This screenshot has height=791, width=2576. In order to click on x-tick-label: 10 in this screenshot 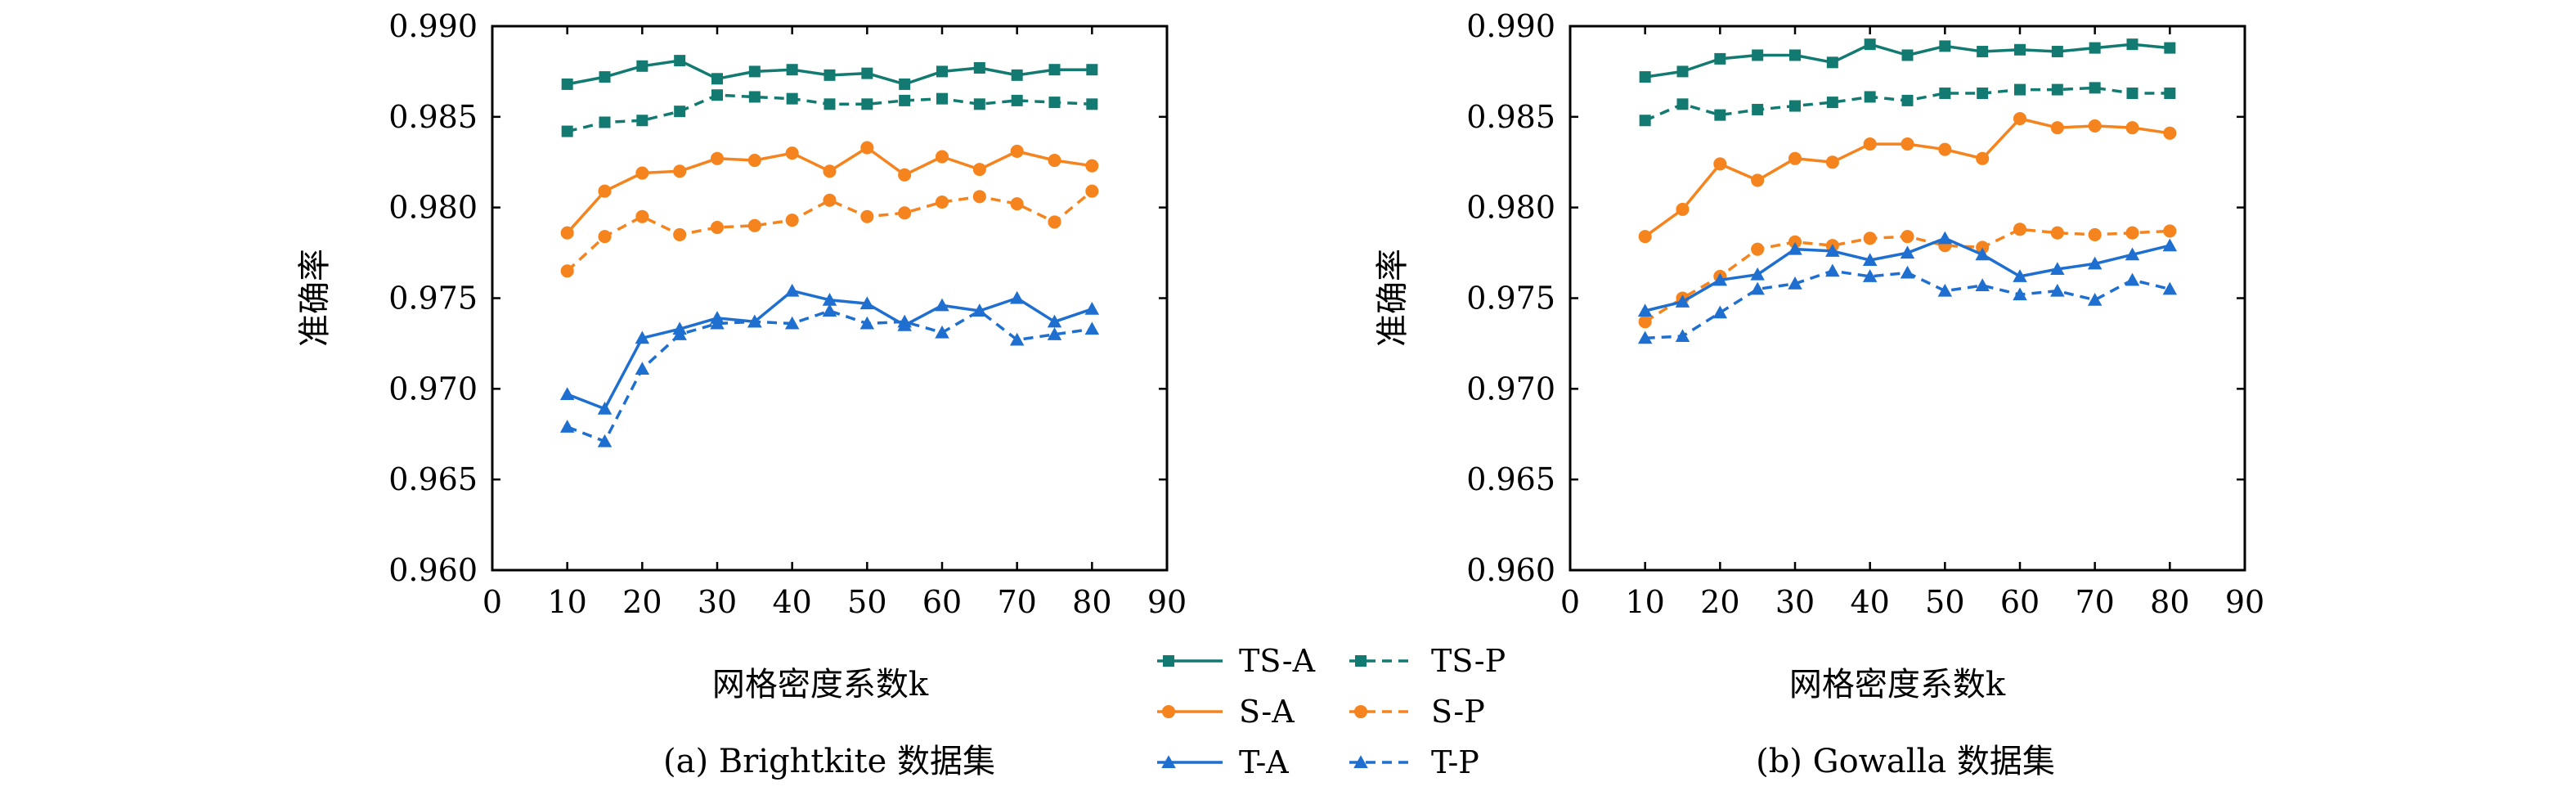, I will do `click(1644, 602)`.